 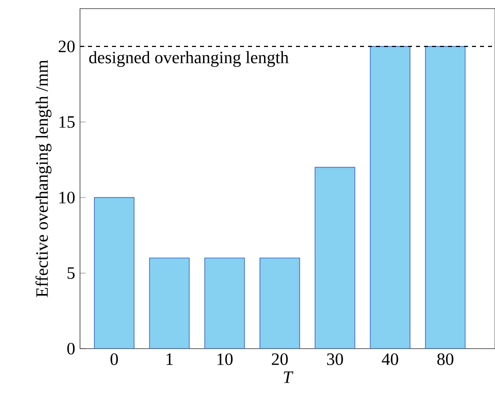 I want to click on x-tick-label: 80, so click(x=445, y=359).